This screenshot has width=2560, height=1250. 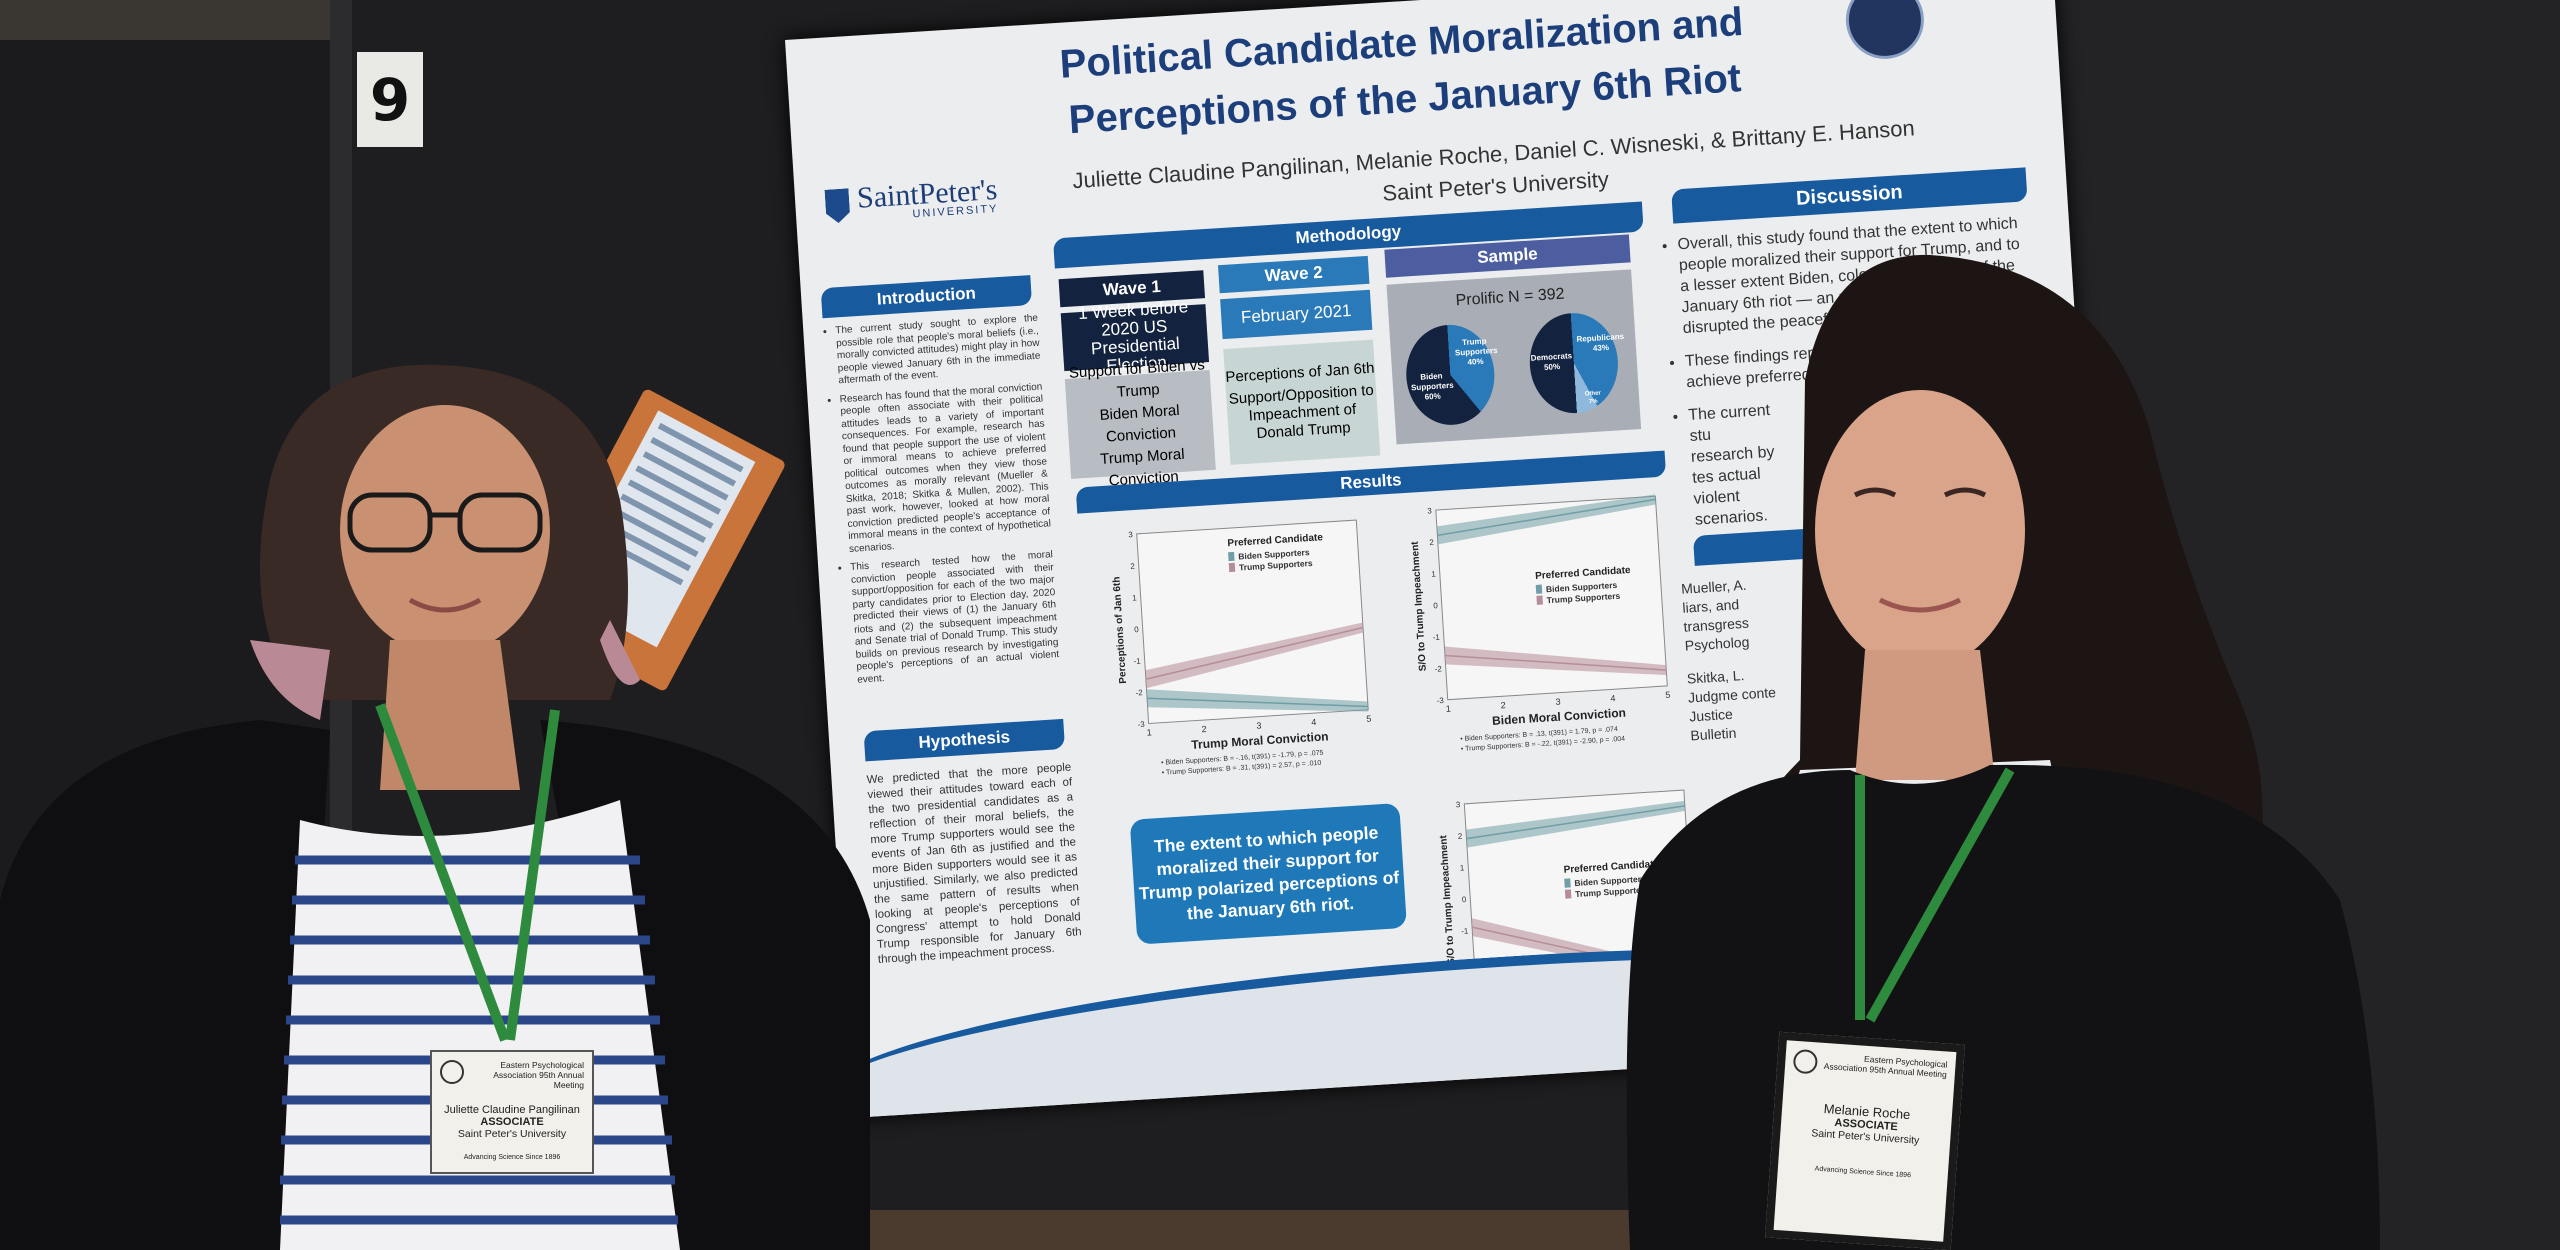 What do you see at coordinates (1925, 715) in the screenshot?
I see `neck-right` at bounding box center [1925, 715].